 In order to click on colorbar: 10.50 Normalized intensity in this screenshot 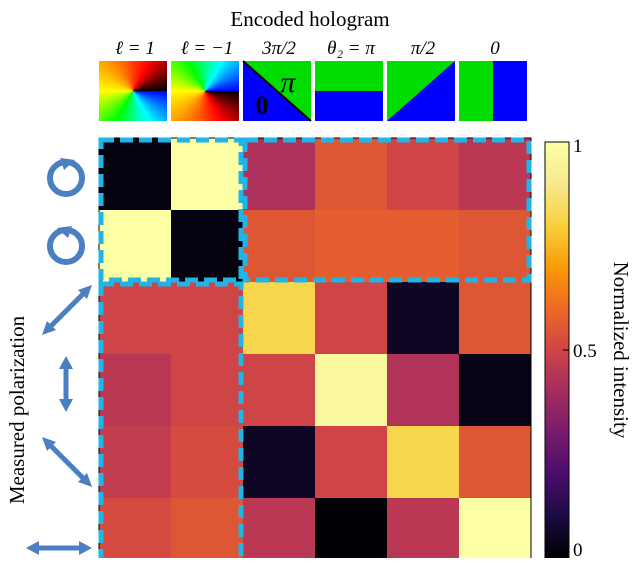, I will do `click(588, 348)`.